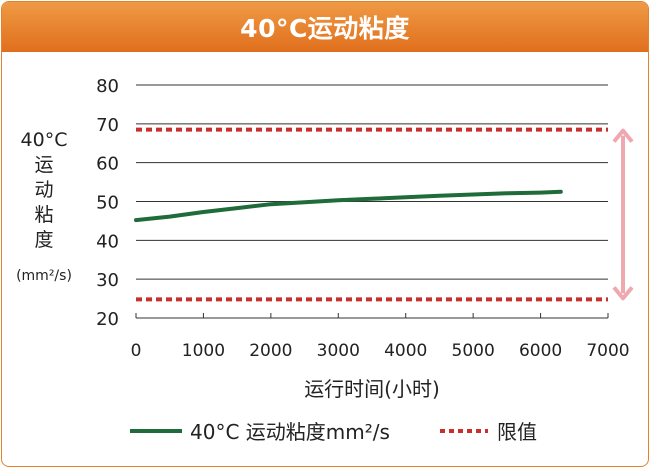 This screenshot has width=650, height=468. I want to click on x-tick-label: 3000, so click(338, 351).